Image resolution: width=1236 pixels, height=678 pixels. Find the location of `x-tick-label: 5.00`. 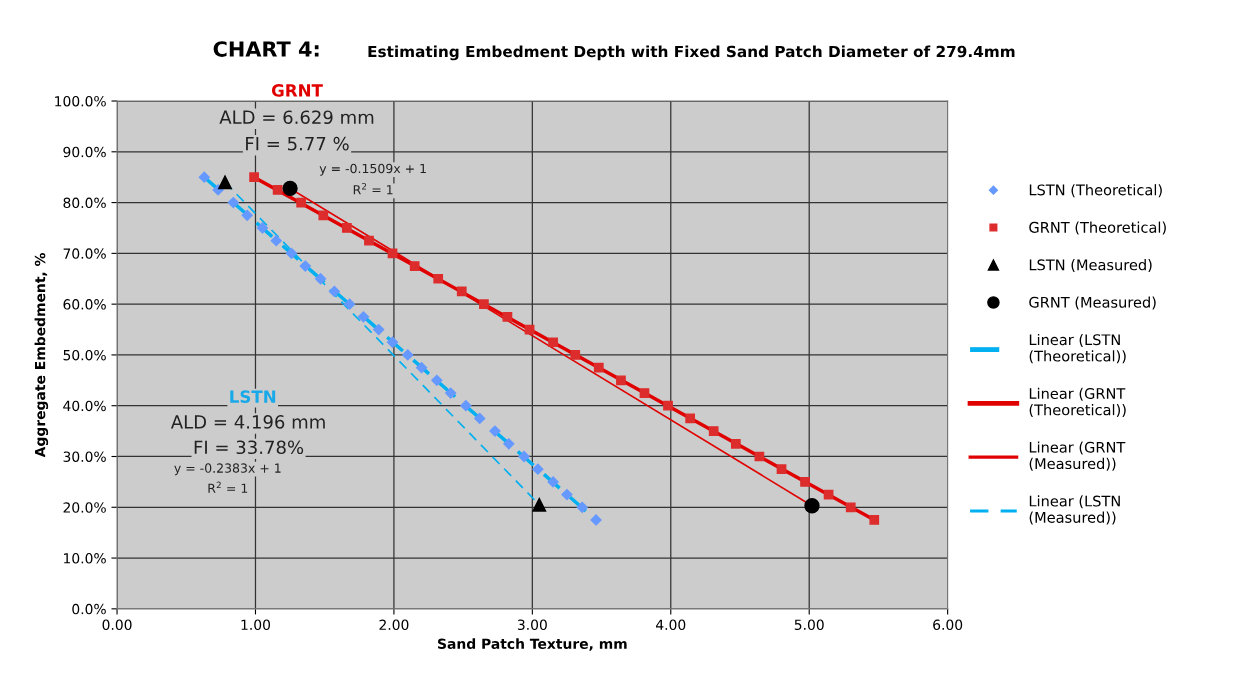

x-tick-label: 5.00 is located at coordinates (809, 625).